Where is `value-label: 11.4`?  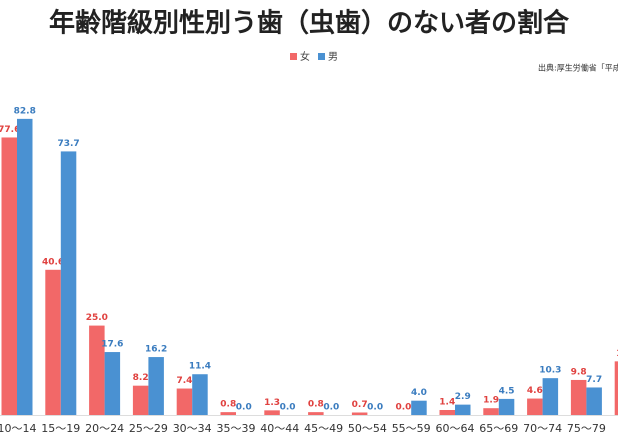 value-label: 11.4 is located at coordinates (200, 367).